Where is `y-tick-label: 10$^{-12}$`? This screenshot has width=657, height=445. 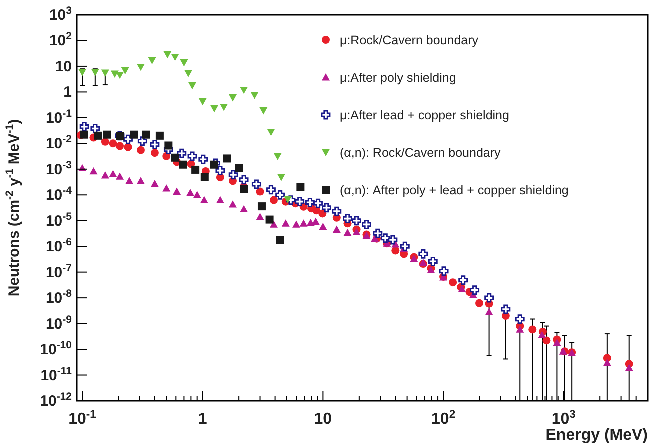 y-tick-label: 10$^{-12}$ is located at coordinates (56, 400).